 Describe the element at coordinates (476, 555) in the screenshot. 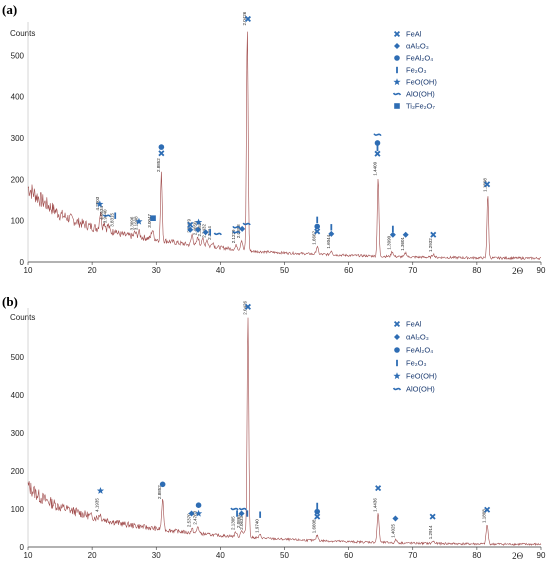

I see `x-tick-label: 80` at that location.